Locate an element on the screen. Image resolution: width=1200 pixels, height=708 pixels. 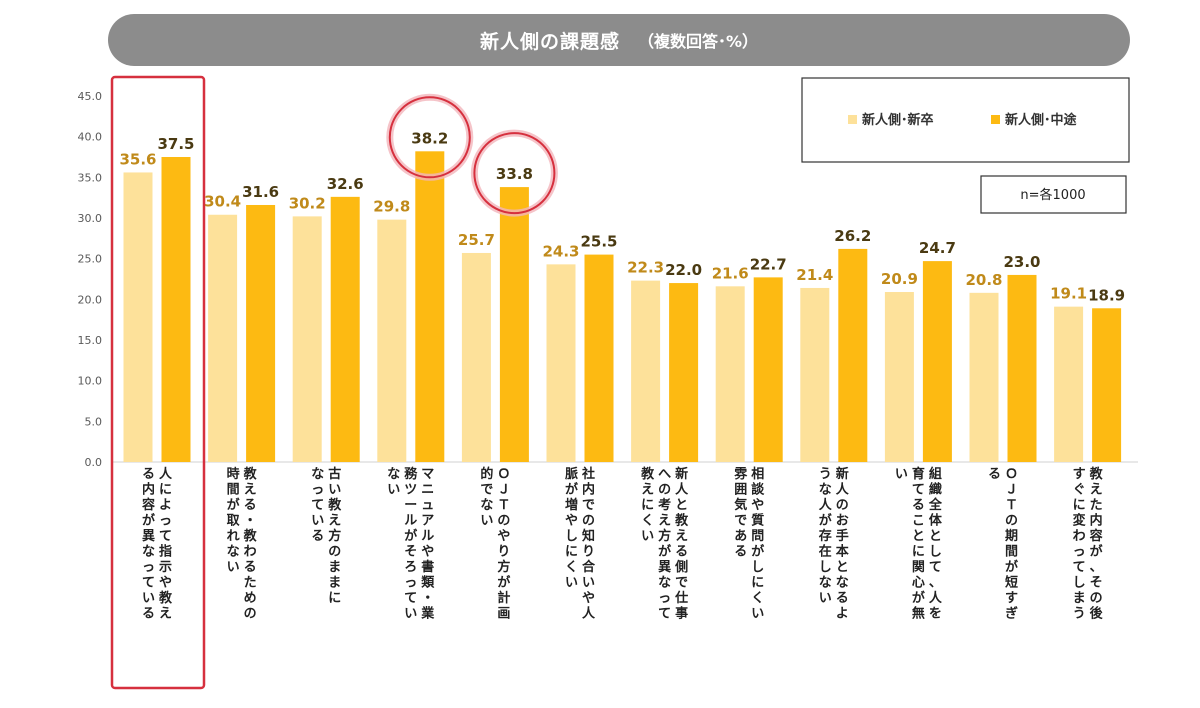
category-label: なっている is located at coordinates (317, 505).